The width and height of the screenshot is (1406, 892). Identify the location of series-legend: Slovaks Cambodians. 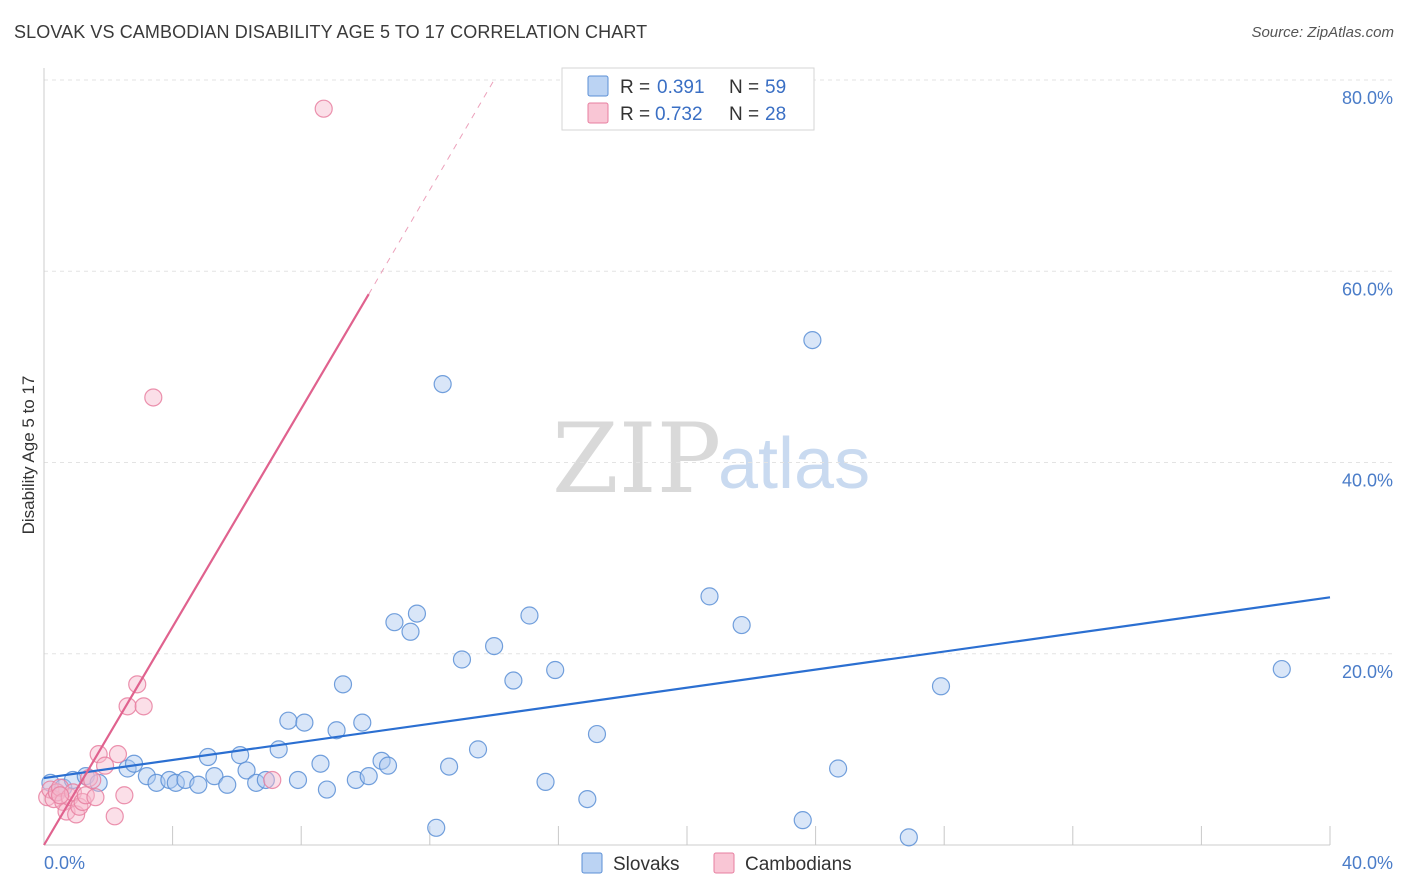
(716, 863).